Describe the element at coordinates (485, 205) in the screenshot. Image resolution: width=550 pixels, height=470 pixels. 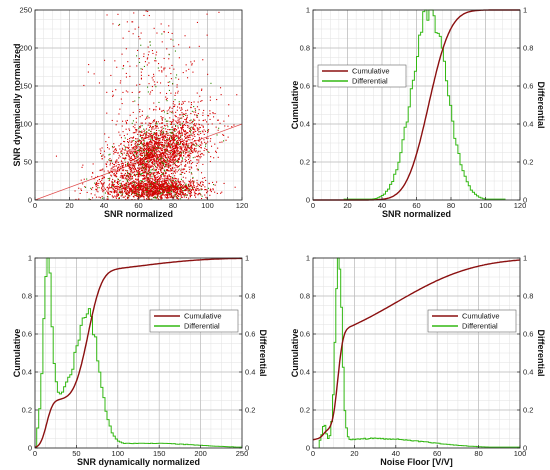
I see `x-tick-label: 100` at that location.